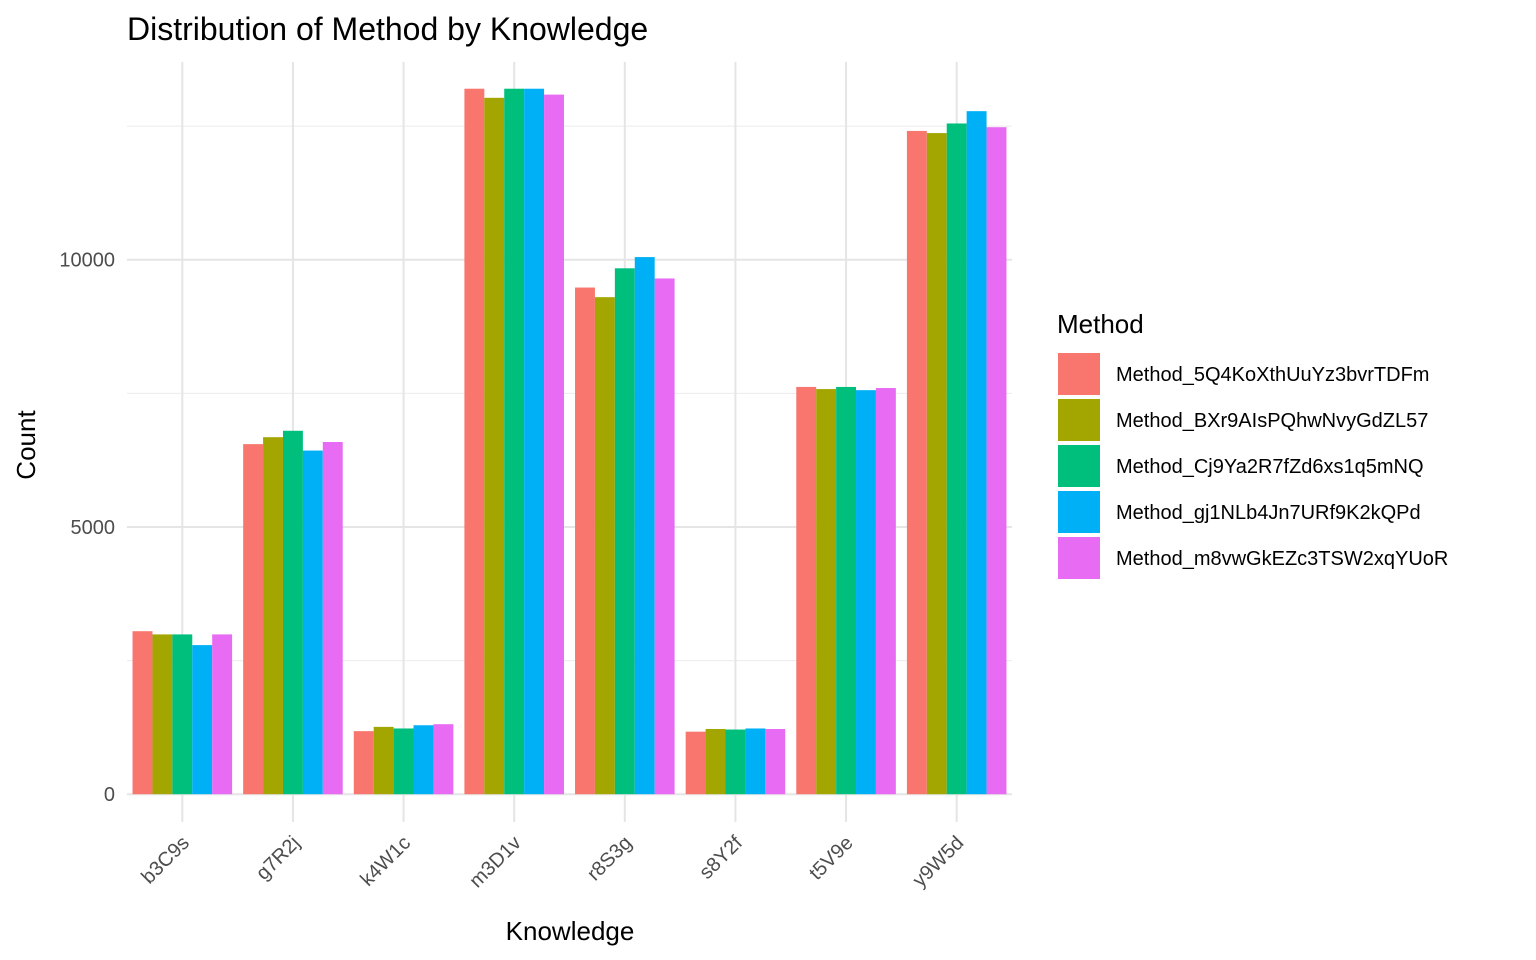 The width and height of the screenshot is (1536, 960). I want to click on legend-label-3: Method_Cj9Ya2R7fZd6xs1q5mNQ, so click(1270, 467).